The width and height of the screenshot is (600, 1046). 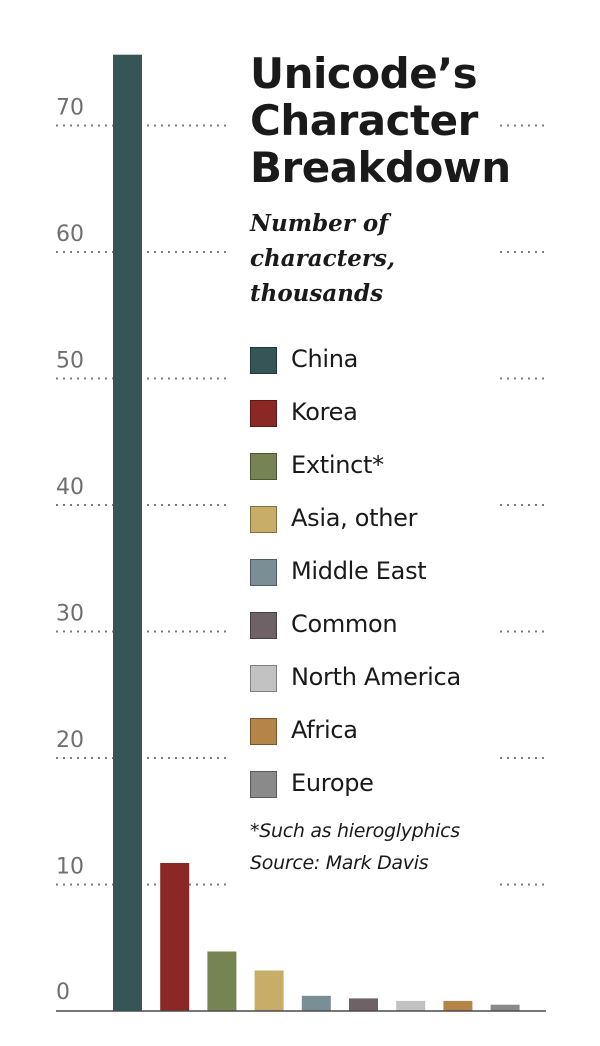 I want to click on y-tick-label: 50, so click(x=70, y=361).